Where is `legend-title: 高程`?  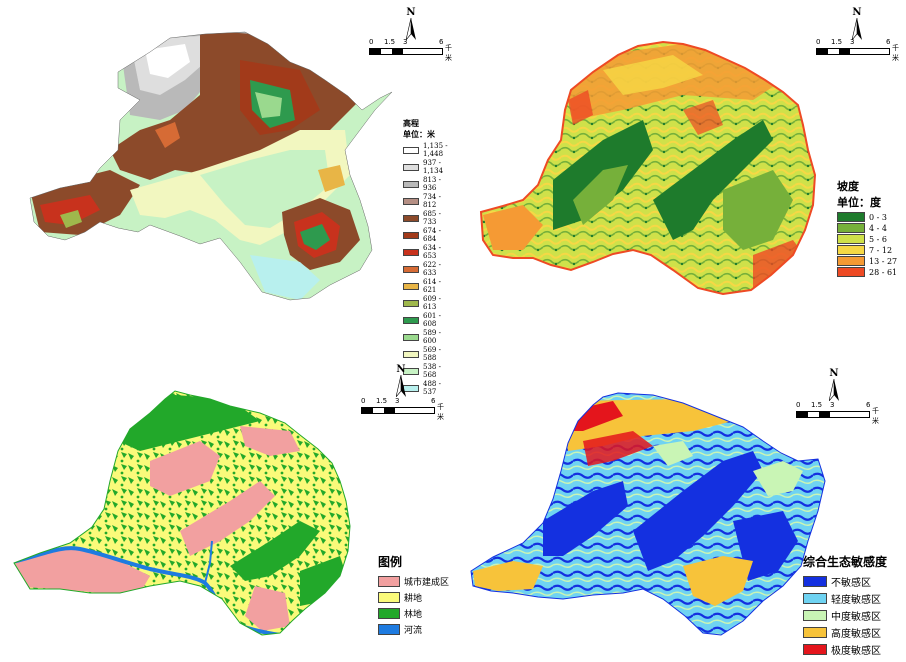
legend-title: 高程 is located at coordinates (411, 123).